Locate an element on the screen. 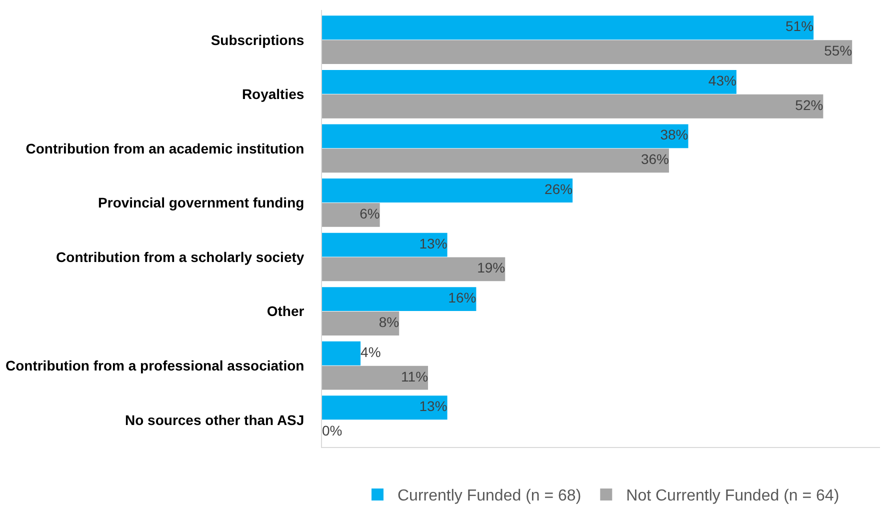 The height and width of the screenshot is (517, 885). y-tick-label: Royalties is located at coordinates (273, 94).